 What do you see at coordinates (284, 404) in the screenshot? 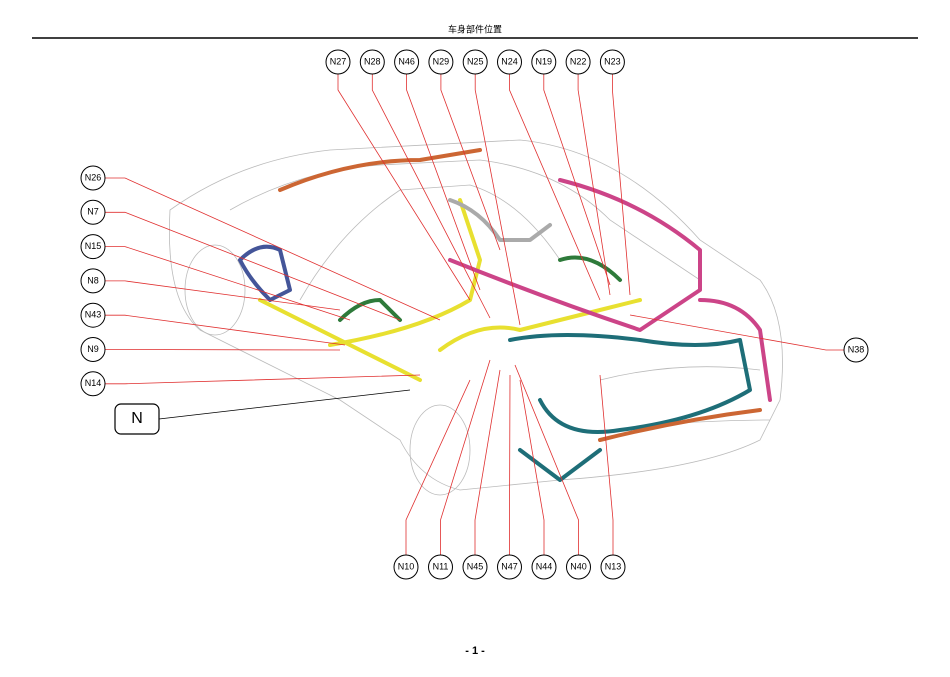
I see `main-label-leader` at bounding box center [284, 404].